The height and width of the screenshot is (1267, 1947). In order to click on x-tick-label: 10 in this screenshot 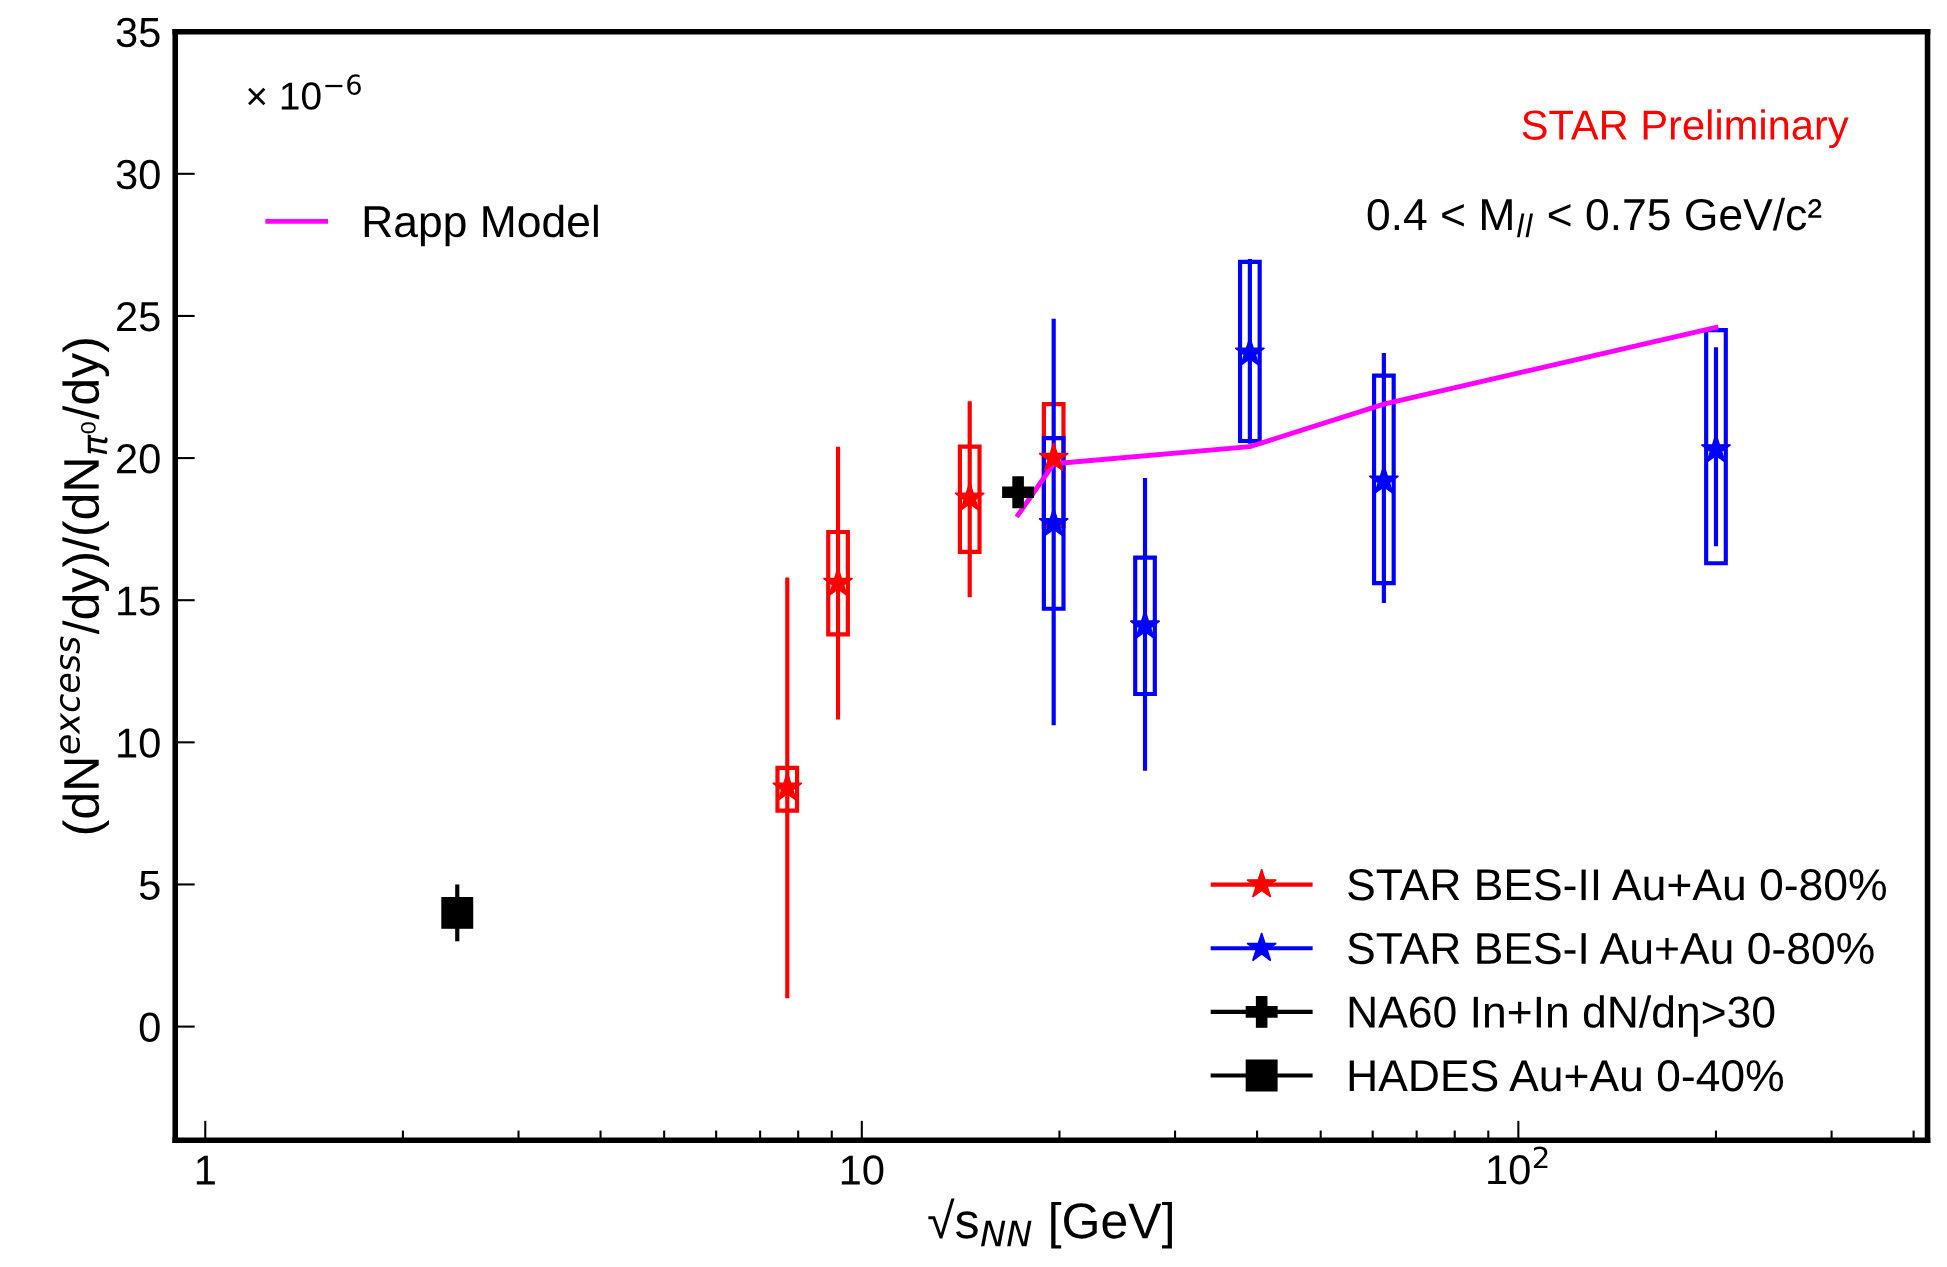, I will do `click(862, 1170)`.